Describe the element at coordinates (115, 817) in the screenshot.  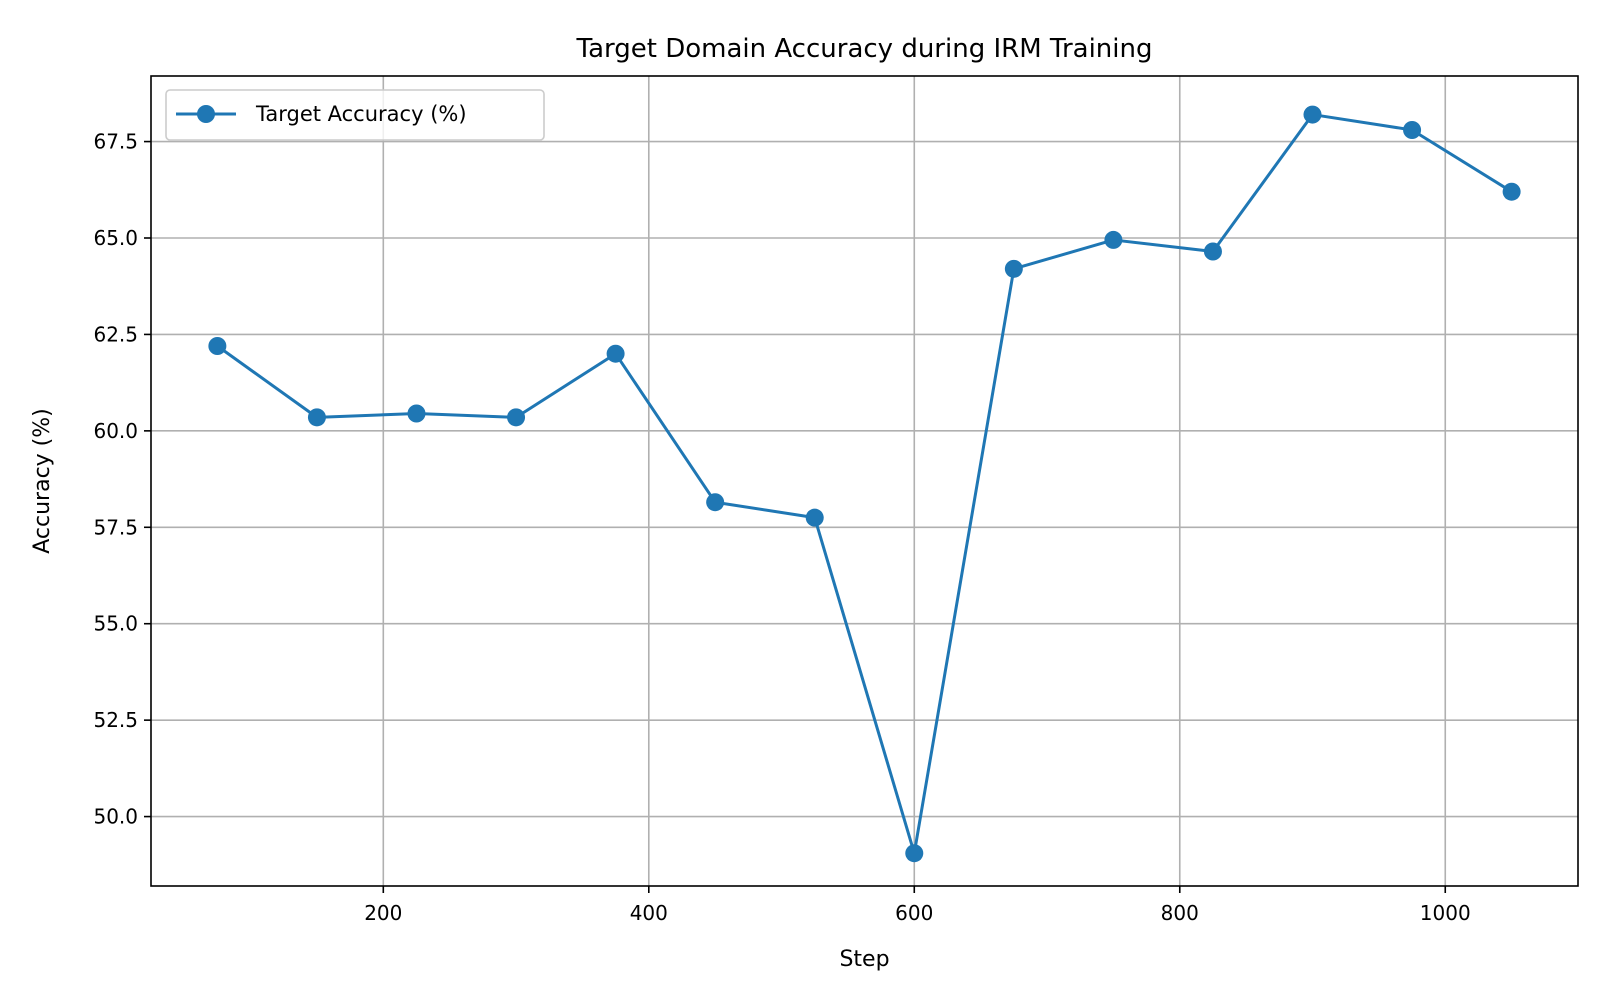
I see `y-tick-label: 50.0` at that location.